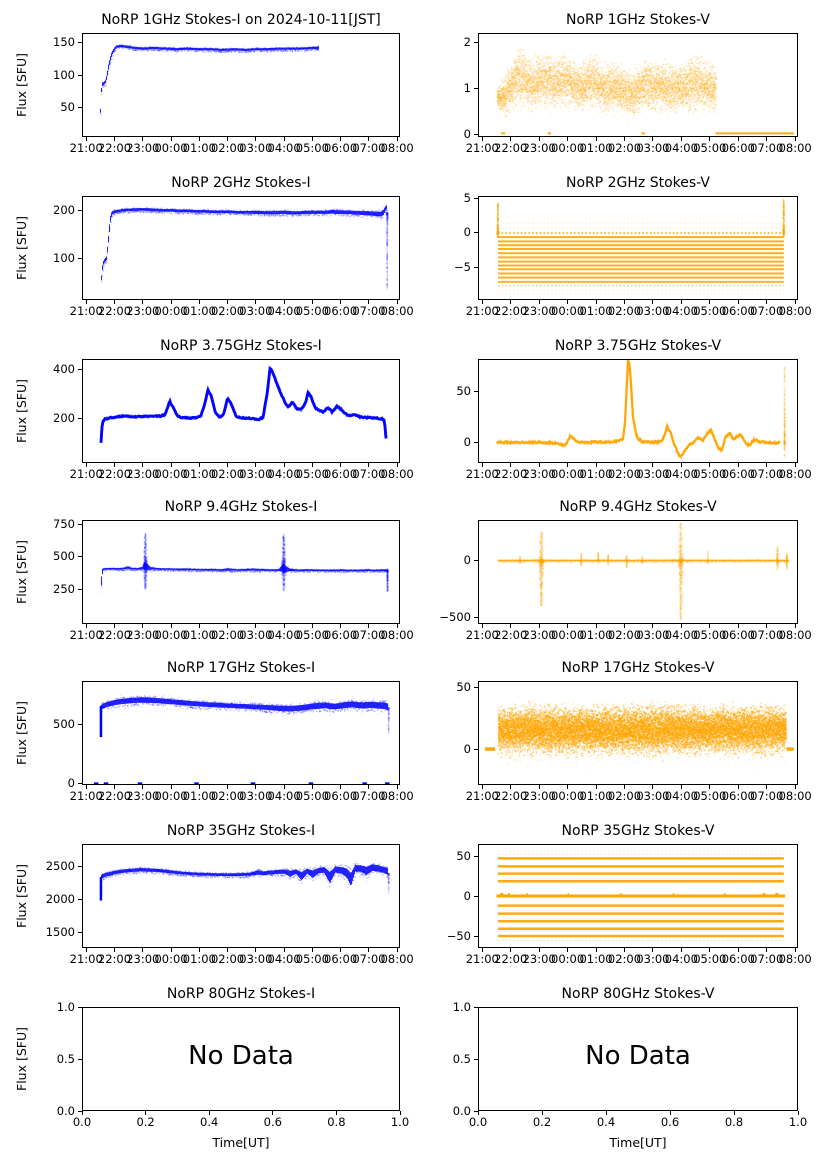 The image size is (827, 1169). I want to click on x-tick-label: 0.6, so click(272, 1122).